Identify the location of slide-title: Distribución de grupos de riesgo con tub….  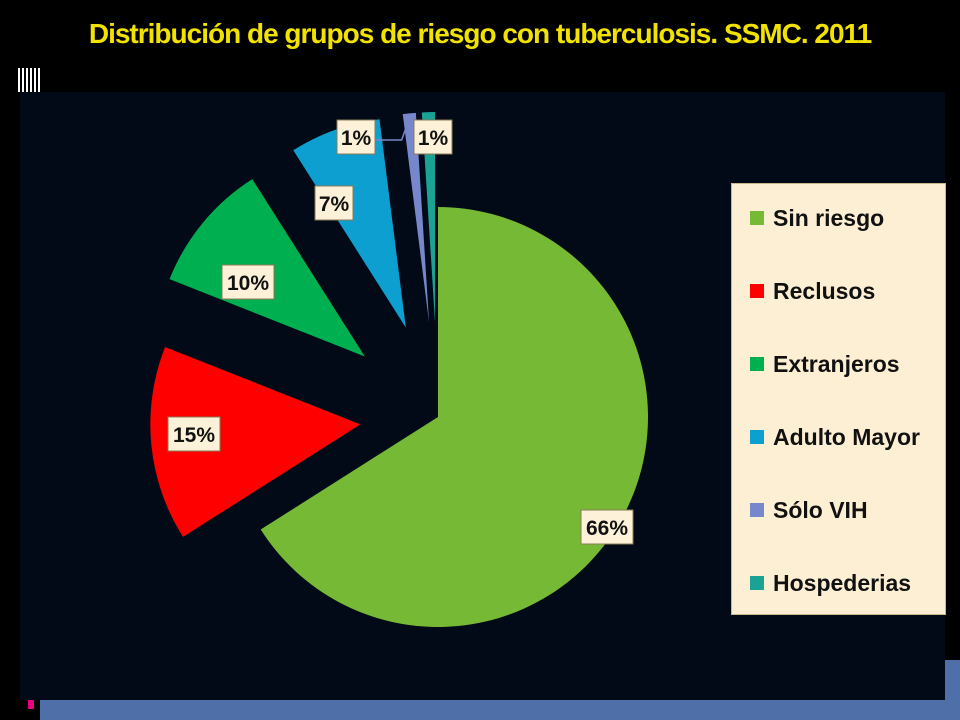
(480, 33).